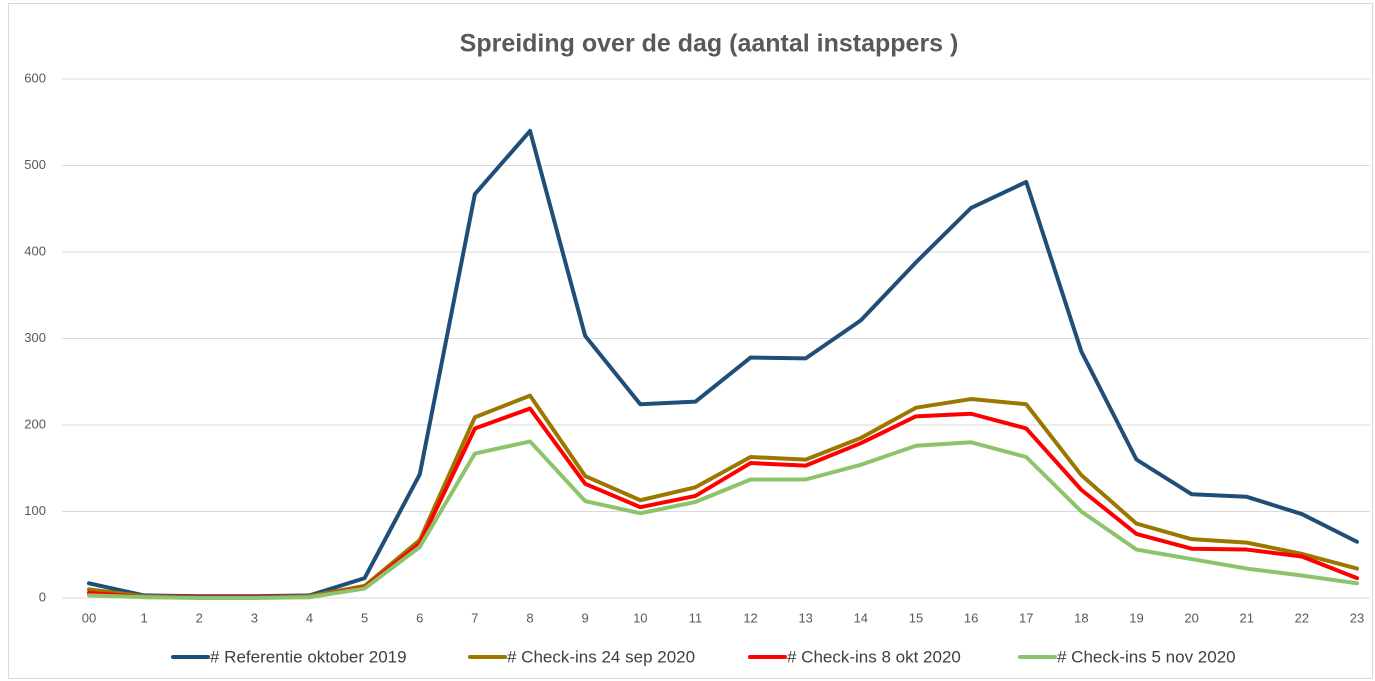  What do you see at coordinates (308, 656) in the screenshot?
I see `legend-label: # Referentie oktober 2019` at bounding box center [308, 656].